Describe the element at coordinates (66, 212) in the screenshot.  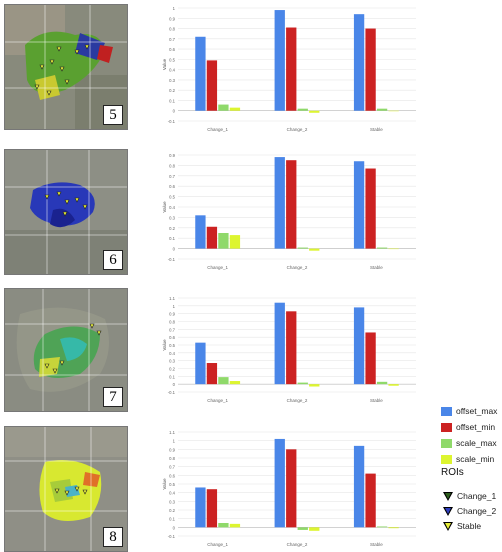
I see `satellite-map-6: 6` at that location.